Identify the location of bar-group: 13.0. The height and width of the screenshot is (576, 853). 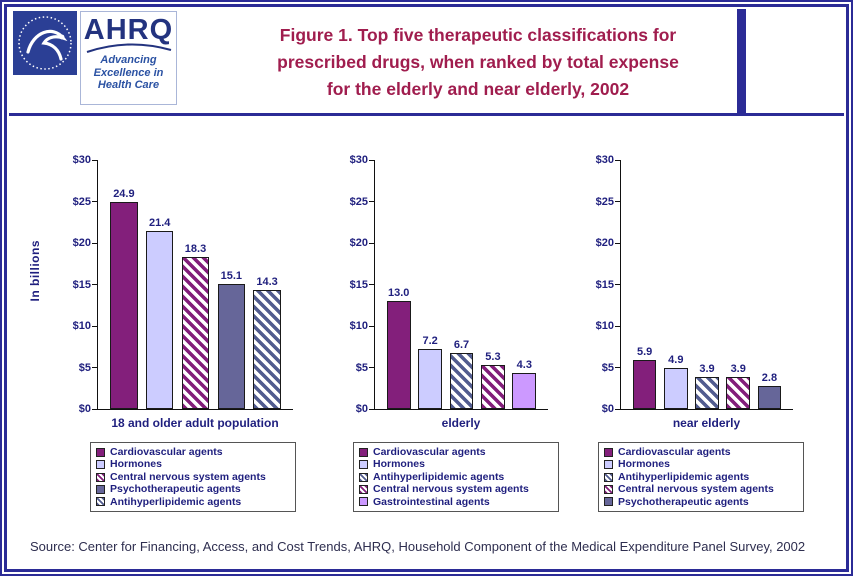
(398, 284).